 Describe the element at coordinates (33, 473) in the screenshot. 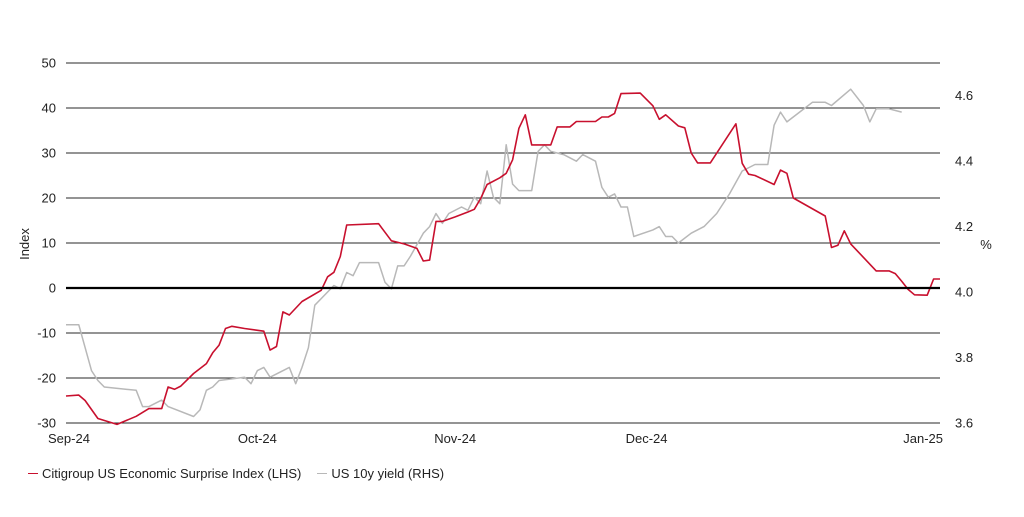

I see `legend-swatch-surprise` at that location.